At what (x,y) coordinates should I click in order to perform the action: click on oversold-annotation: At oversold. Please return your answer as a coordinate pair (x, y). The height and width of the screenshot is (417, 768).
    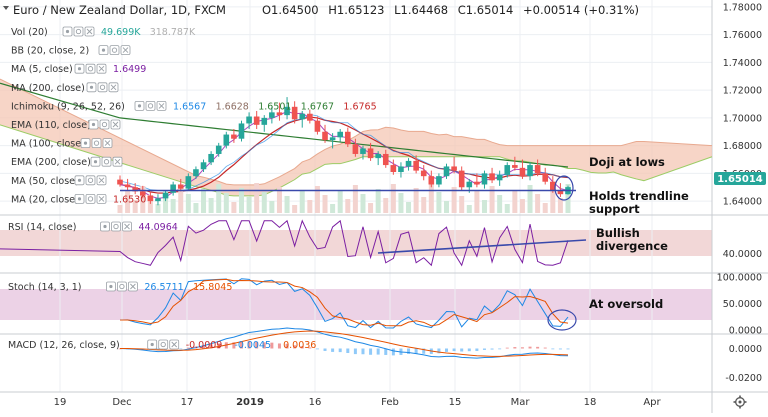
    Looking at the image, I should click on (626, 304).